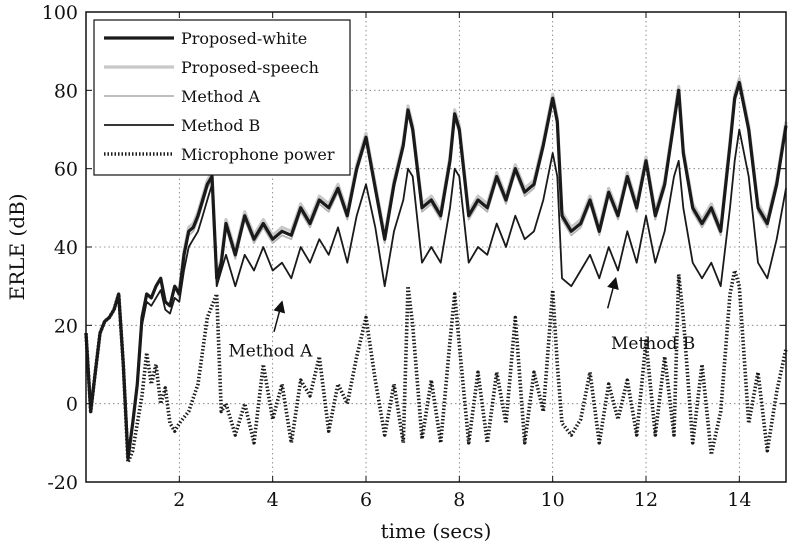 The height and width of the screenshot is (545, 790). I want to click on annotations: Method A Method B, so click(461, 319).